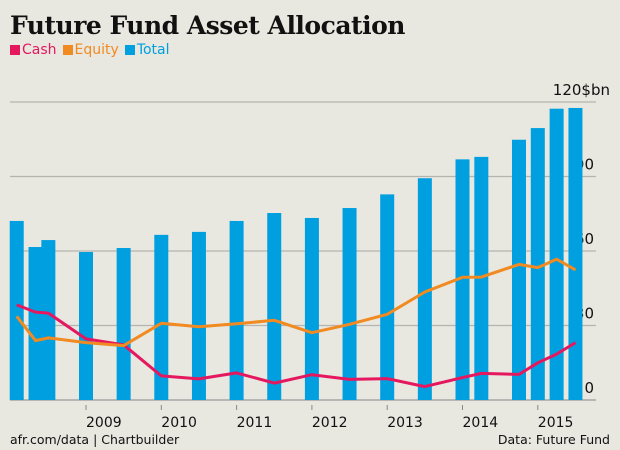 The height and width of the screenshot is (450, 620). I want to click on x-tick-label: 2012, so click(330, 423).